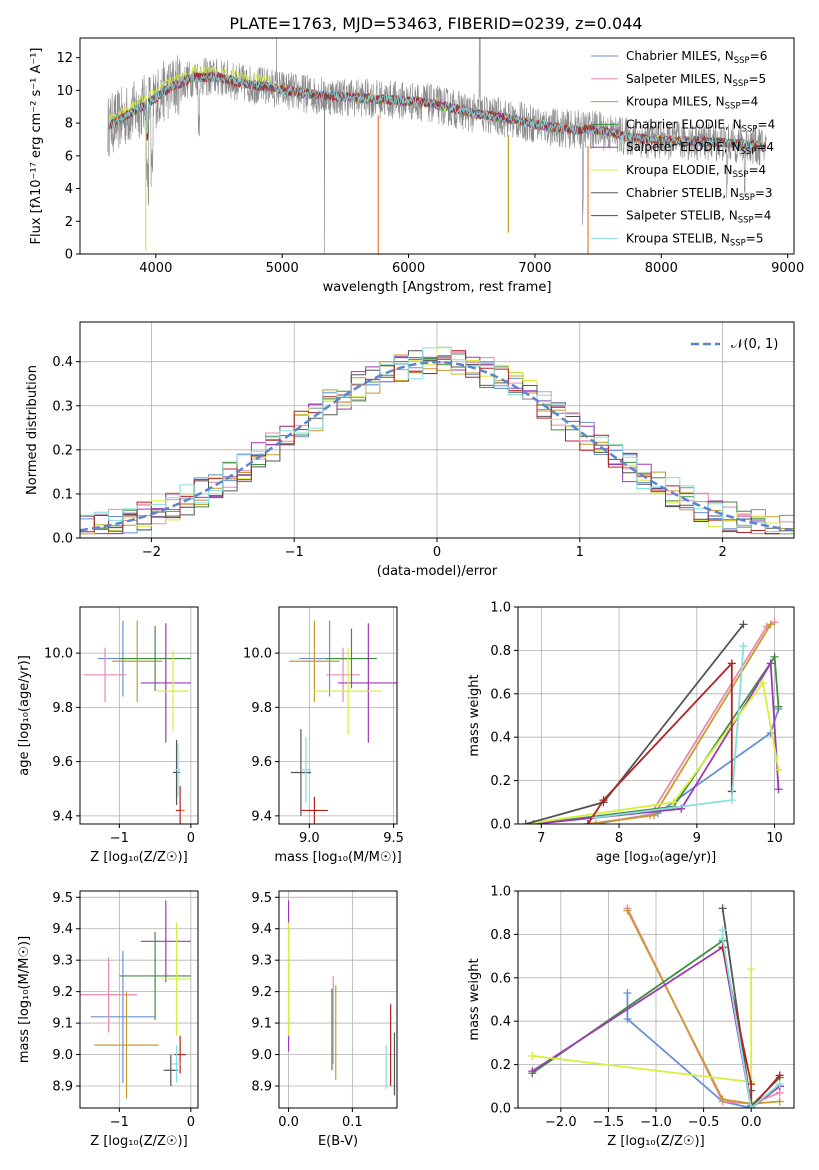 Image resolution: width=819 pixels, height=1170 pixels. I want to click on legend-label: Chabrier ELODIE, NSSP=4, so click(700, 125).